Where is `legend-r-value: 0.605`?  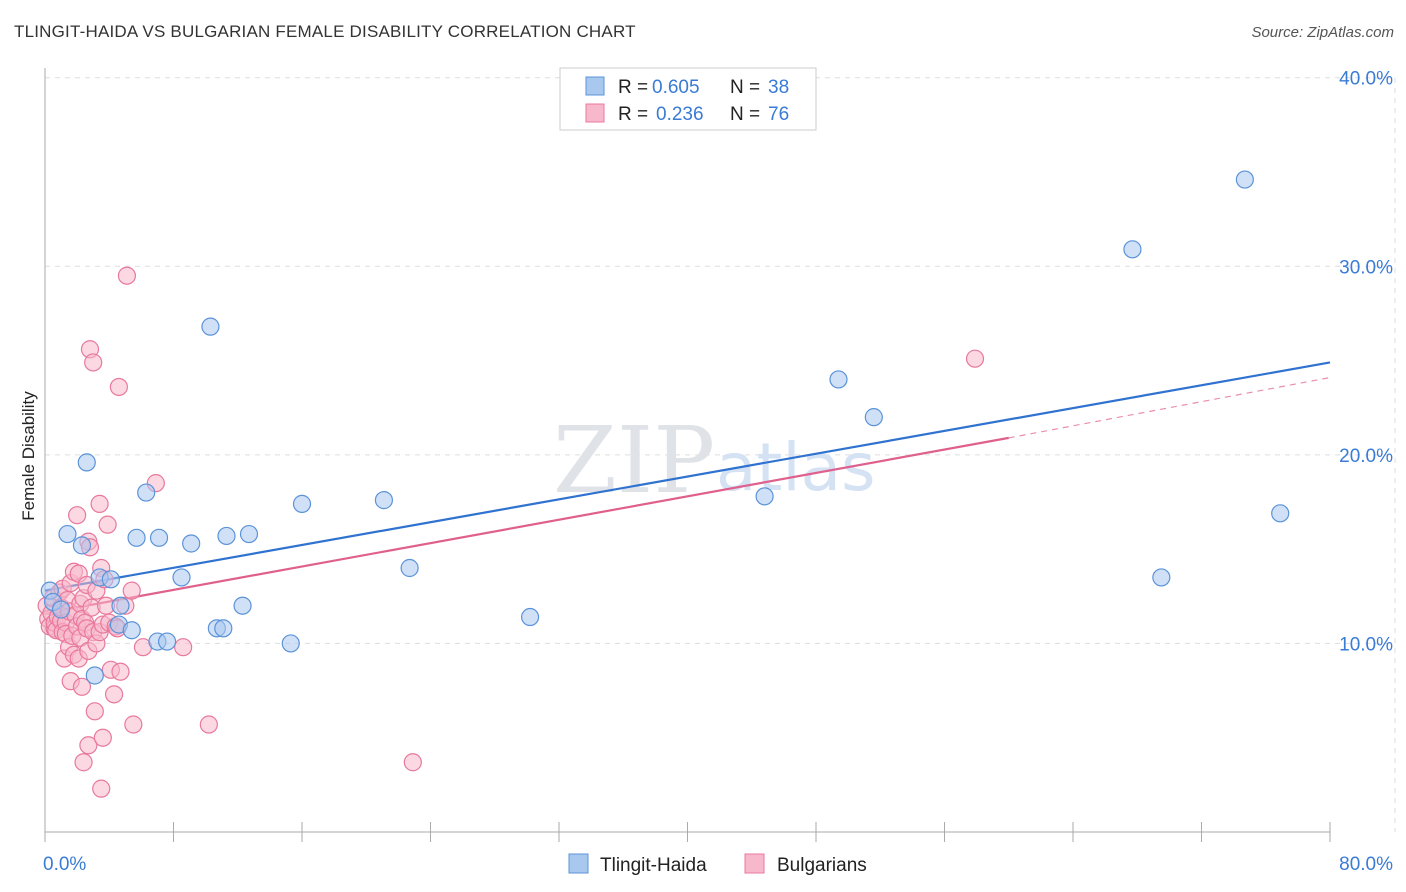
legend-r-value: 0.605 is located at coordinates (676, 87).